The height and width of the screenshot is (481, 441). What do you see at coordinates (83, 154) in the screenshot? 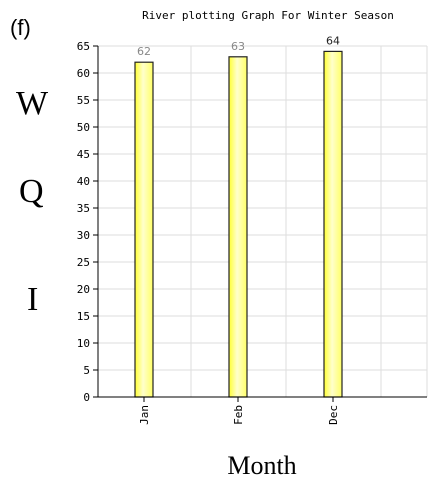
I see `y-tick-label: 45` at bounding box center [83, 154].